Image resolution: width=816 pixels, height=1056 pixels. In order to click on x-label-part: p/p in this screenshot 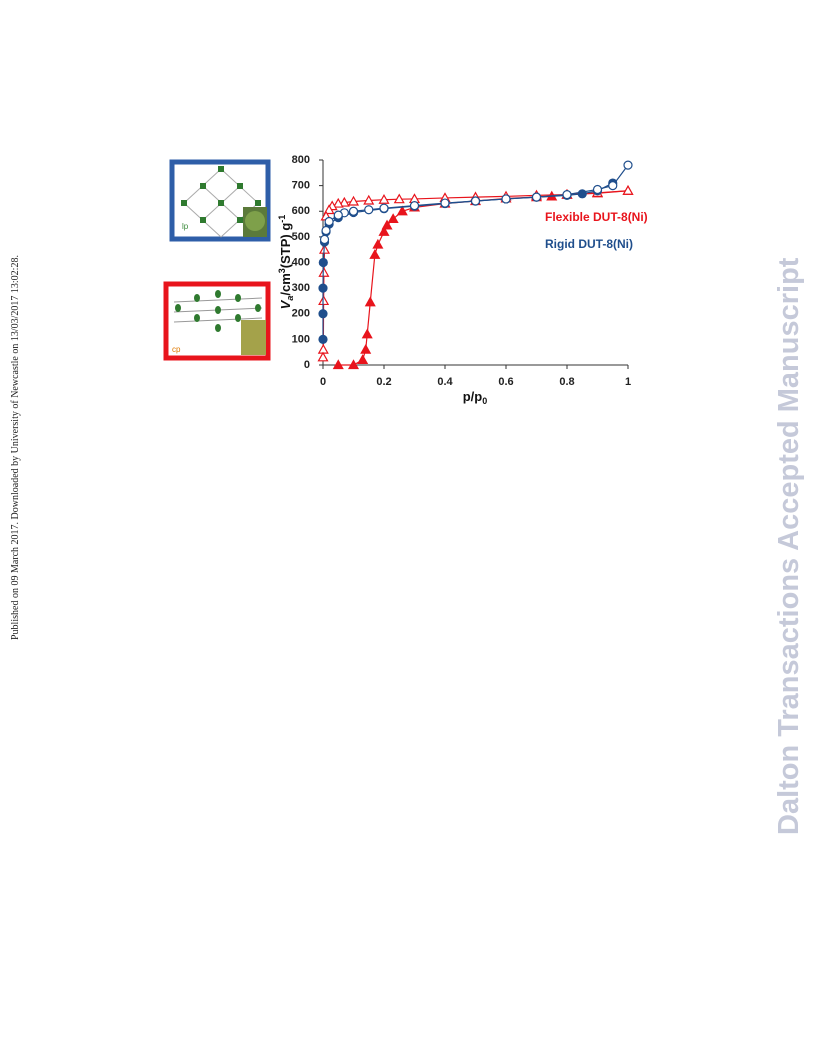, I will do `click(473, 396)`.